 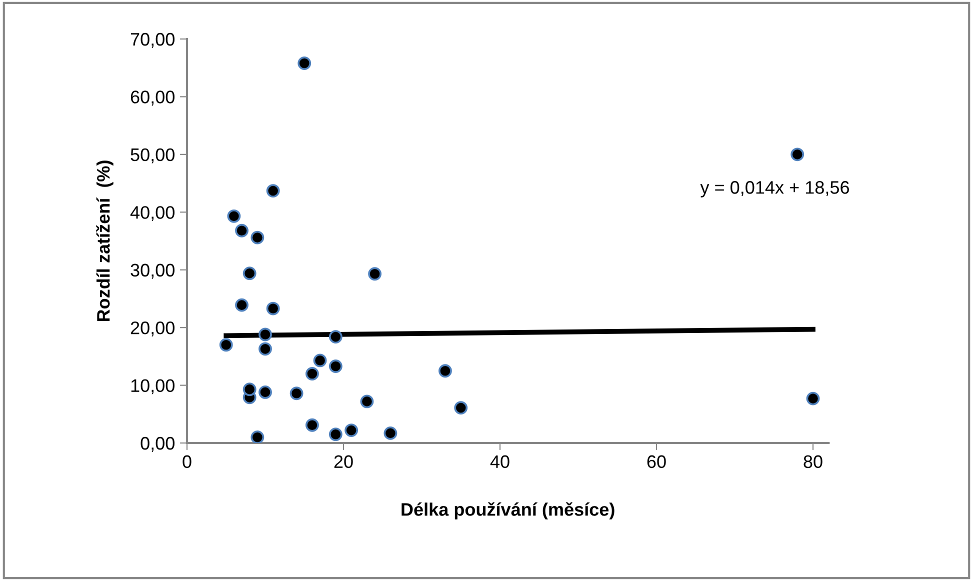 I want to click on annotation: y = 0,014x + 18,56, so click(x=774, y=189).